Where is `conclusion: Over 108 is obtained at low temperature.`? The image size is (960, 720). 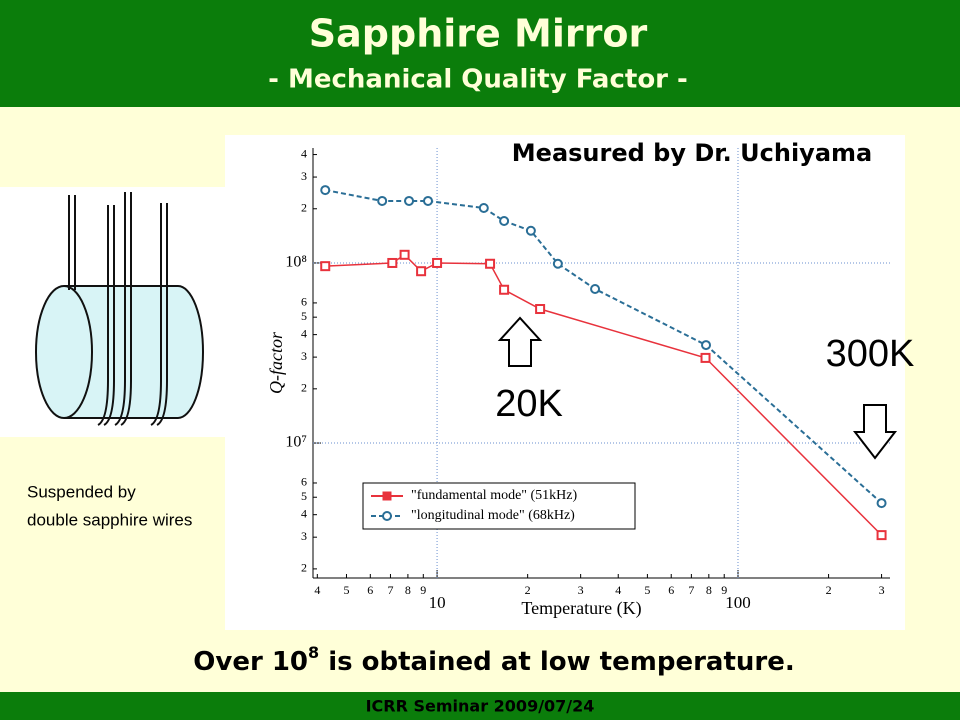 conclusion: Over 108 is obtained at low temperature. is located at coordinates (493, 660).